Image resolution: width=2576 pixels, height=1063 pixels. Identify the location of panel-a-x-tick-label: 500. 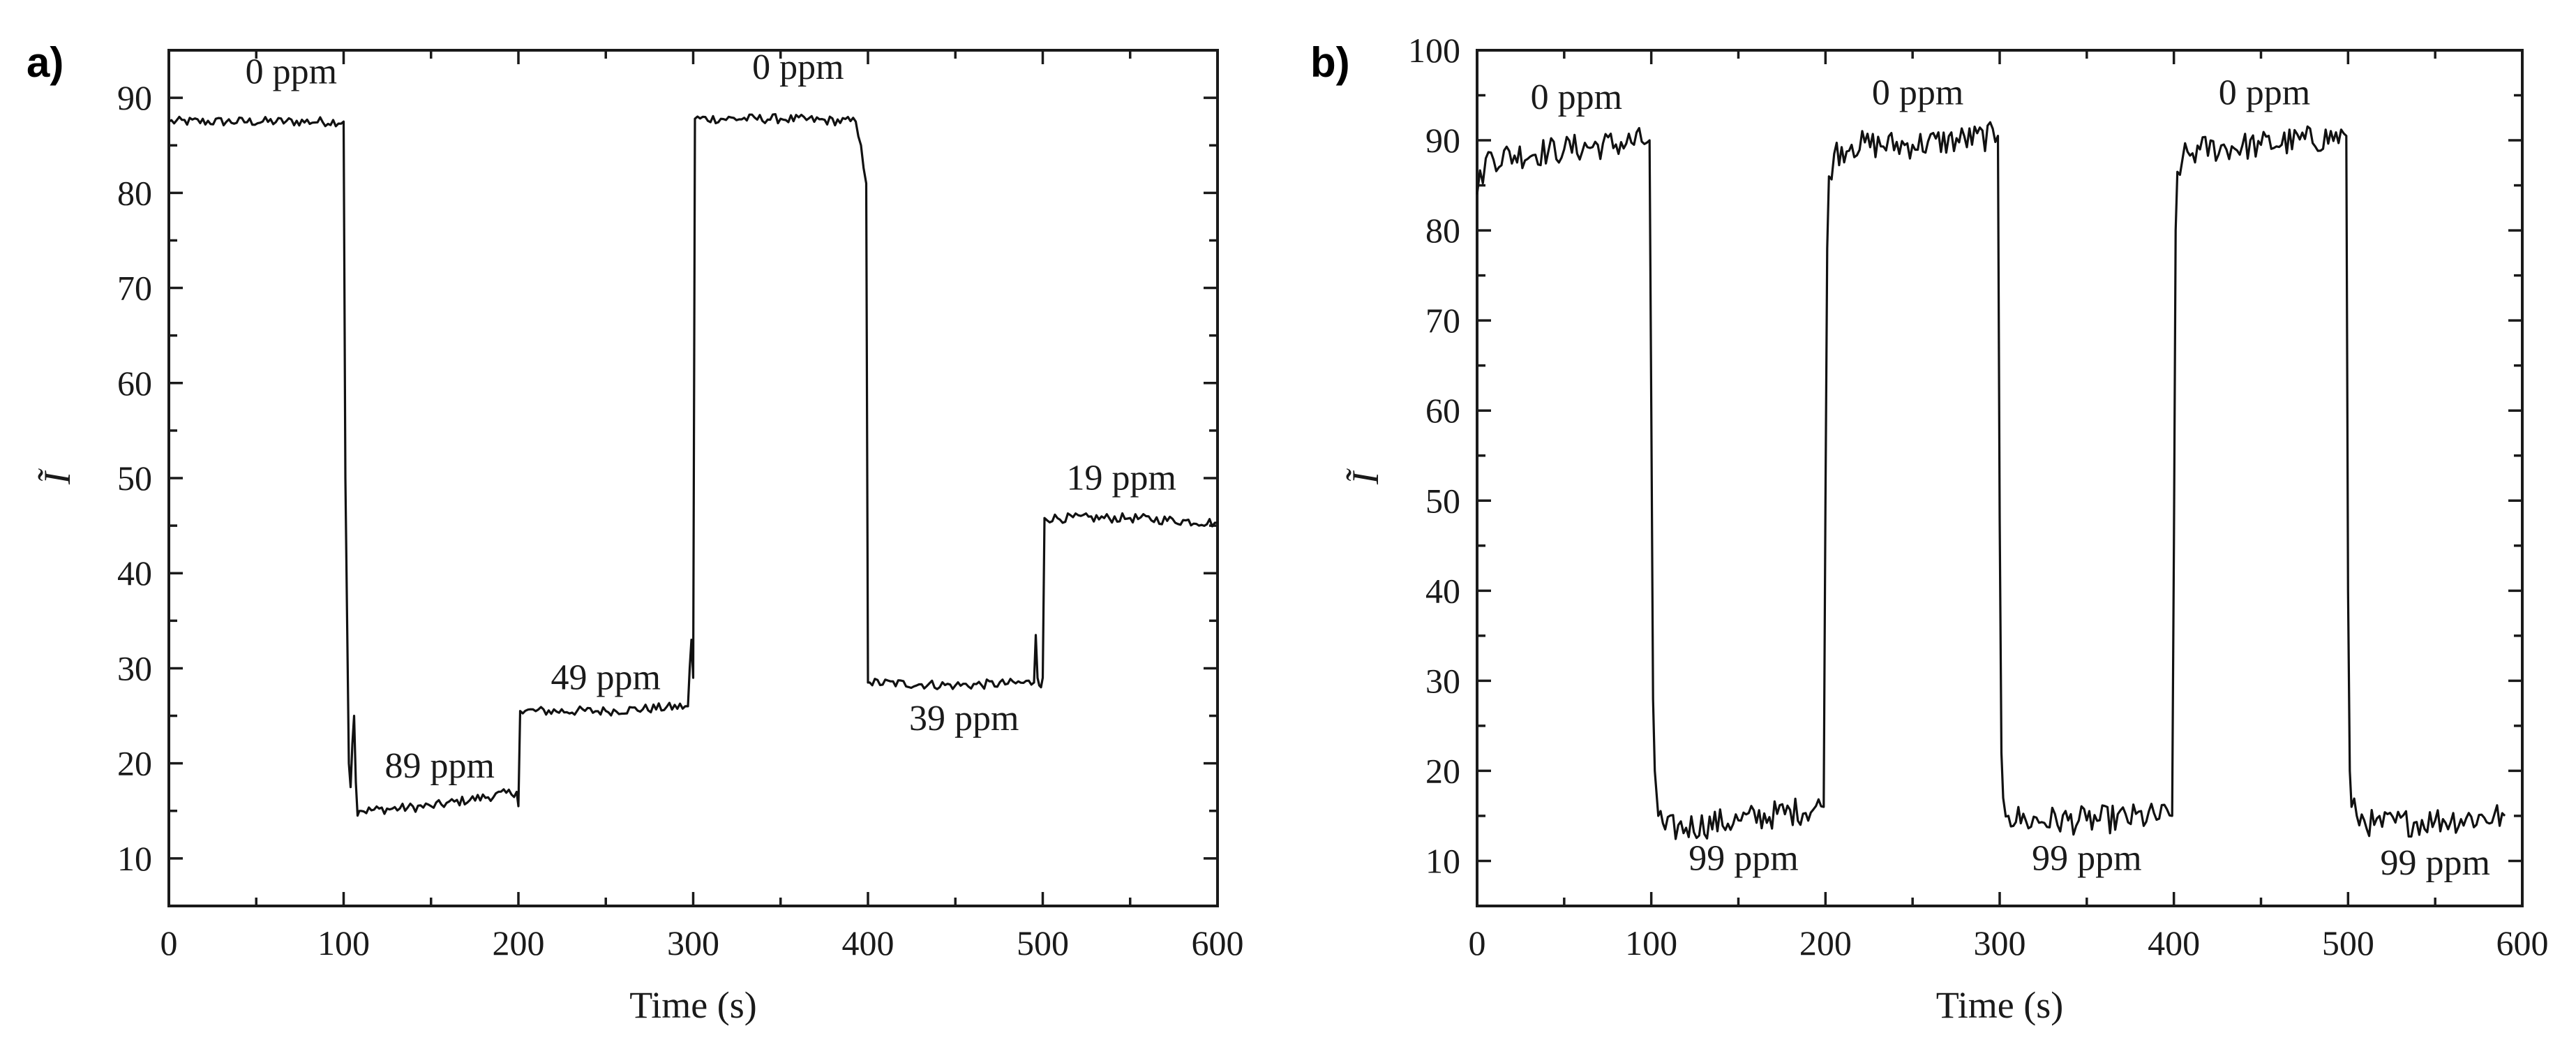
(1043, 942).